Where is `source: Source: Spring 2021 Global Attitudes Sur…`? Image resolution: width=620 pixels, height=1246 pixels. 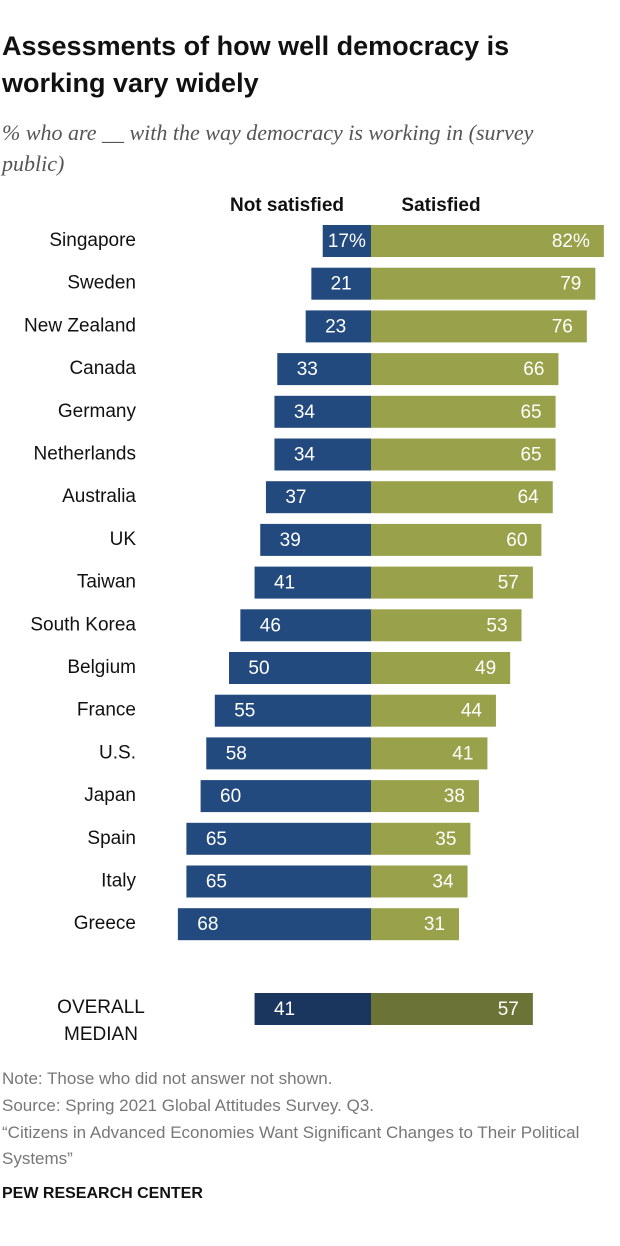 source: Source: Spring 2021 Global Attitudes Sur… is located at coordinates (188, 1105).